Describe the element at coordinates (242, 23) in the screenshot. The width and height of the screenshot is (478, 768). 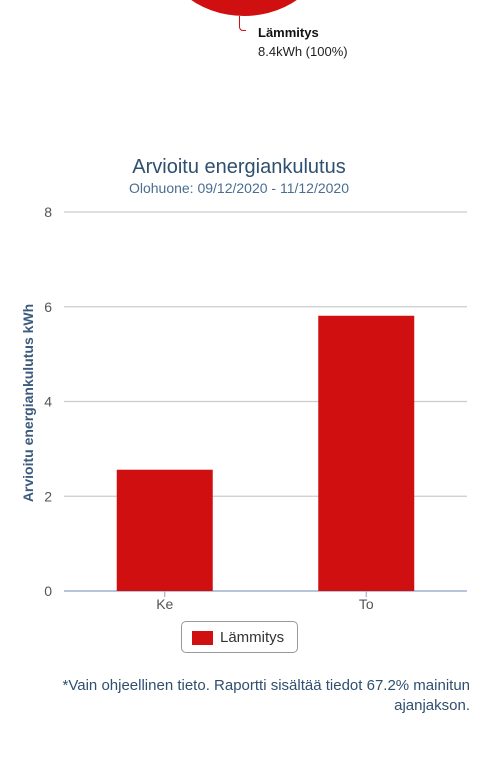
I see `pie-label-connector` at that location.